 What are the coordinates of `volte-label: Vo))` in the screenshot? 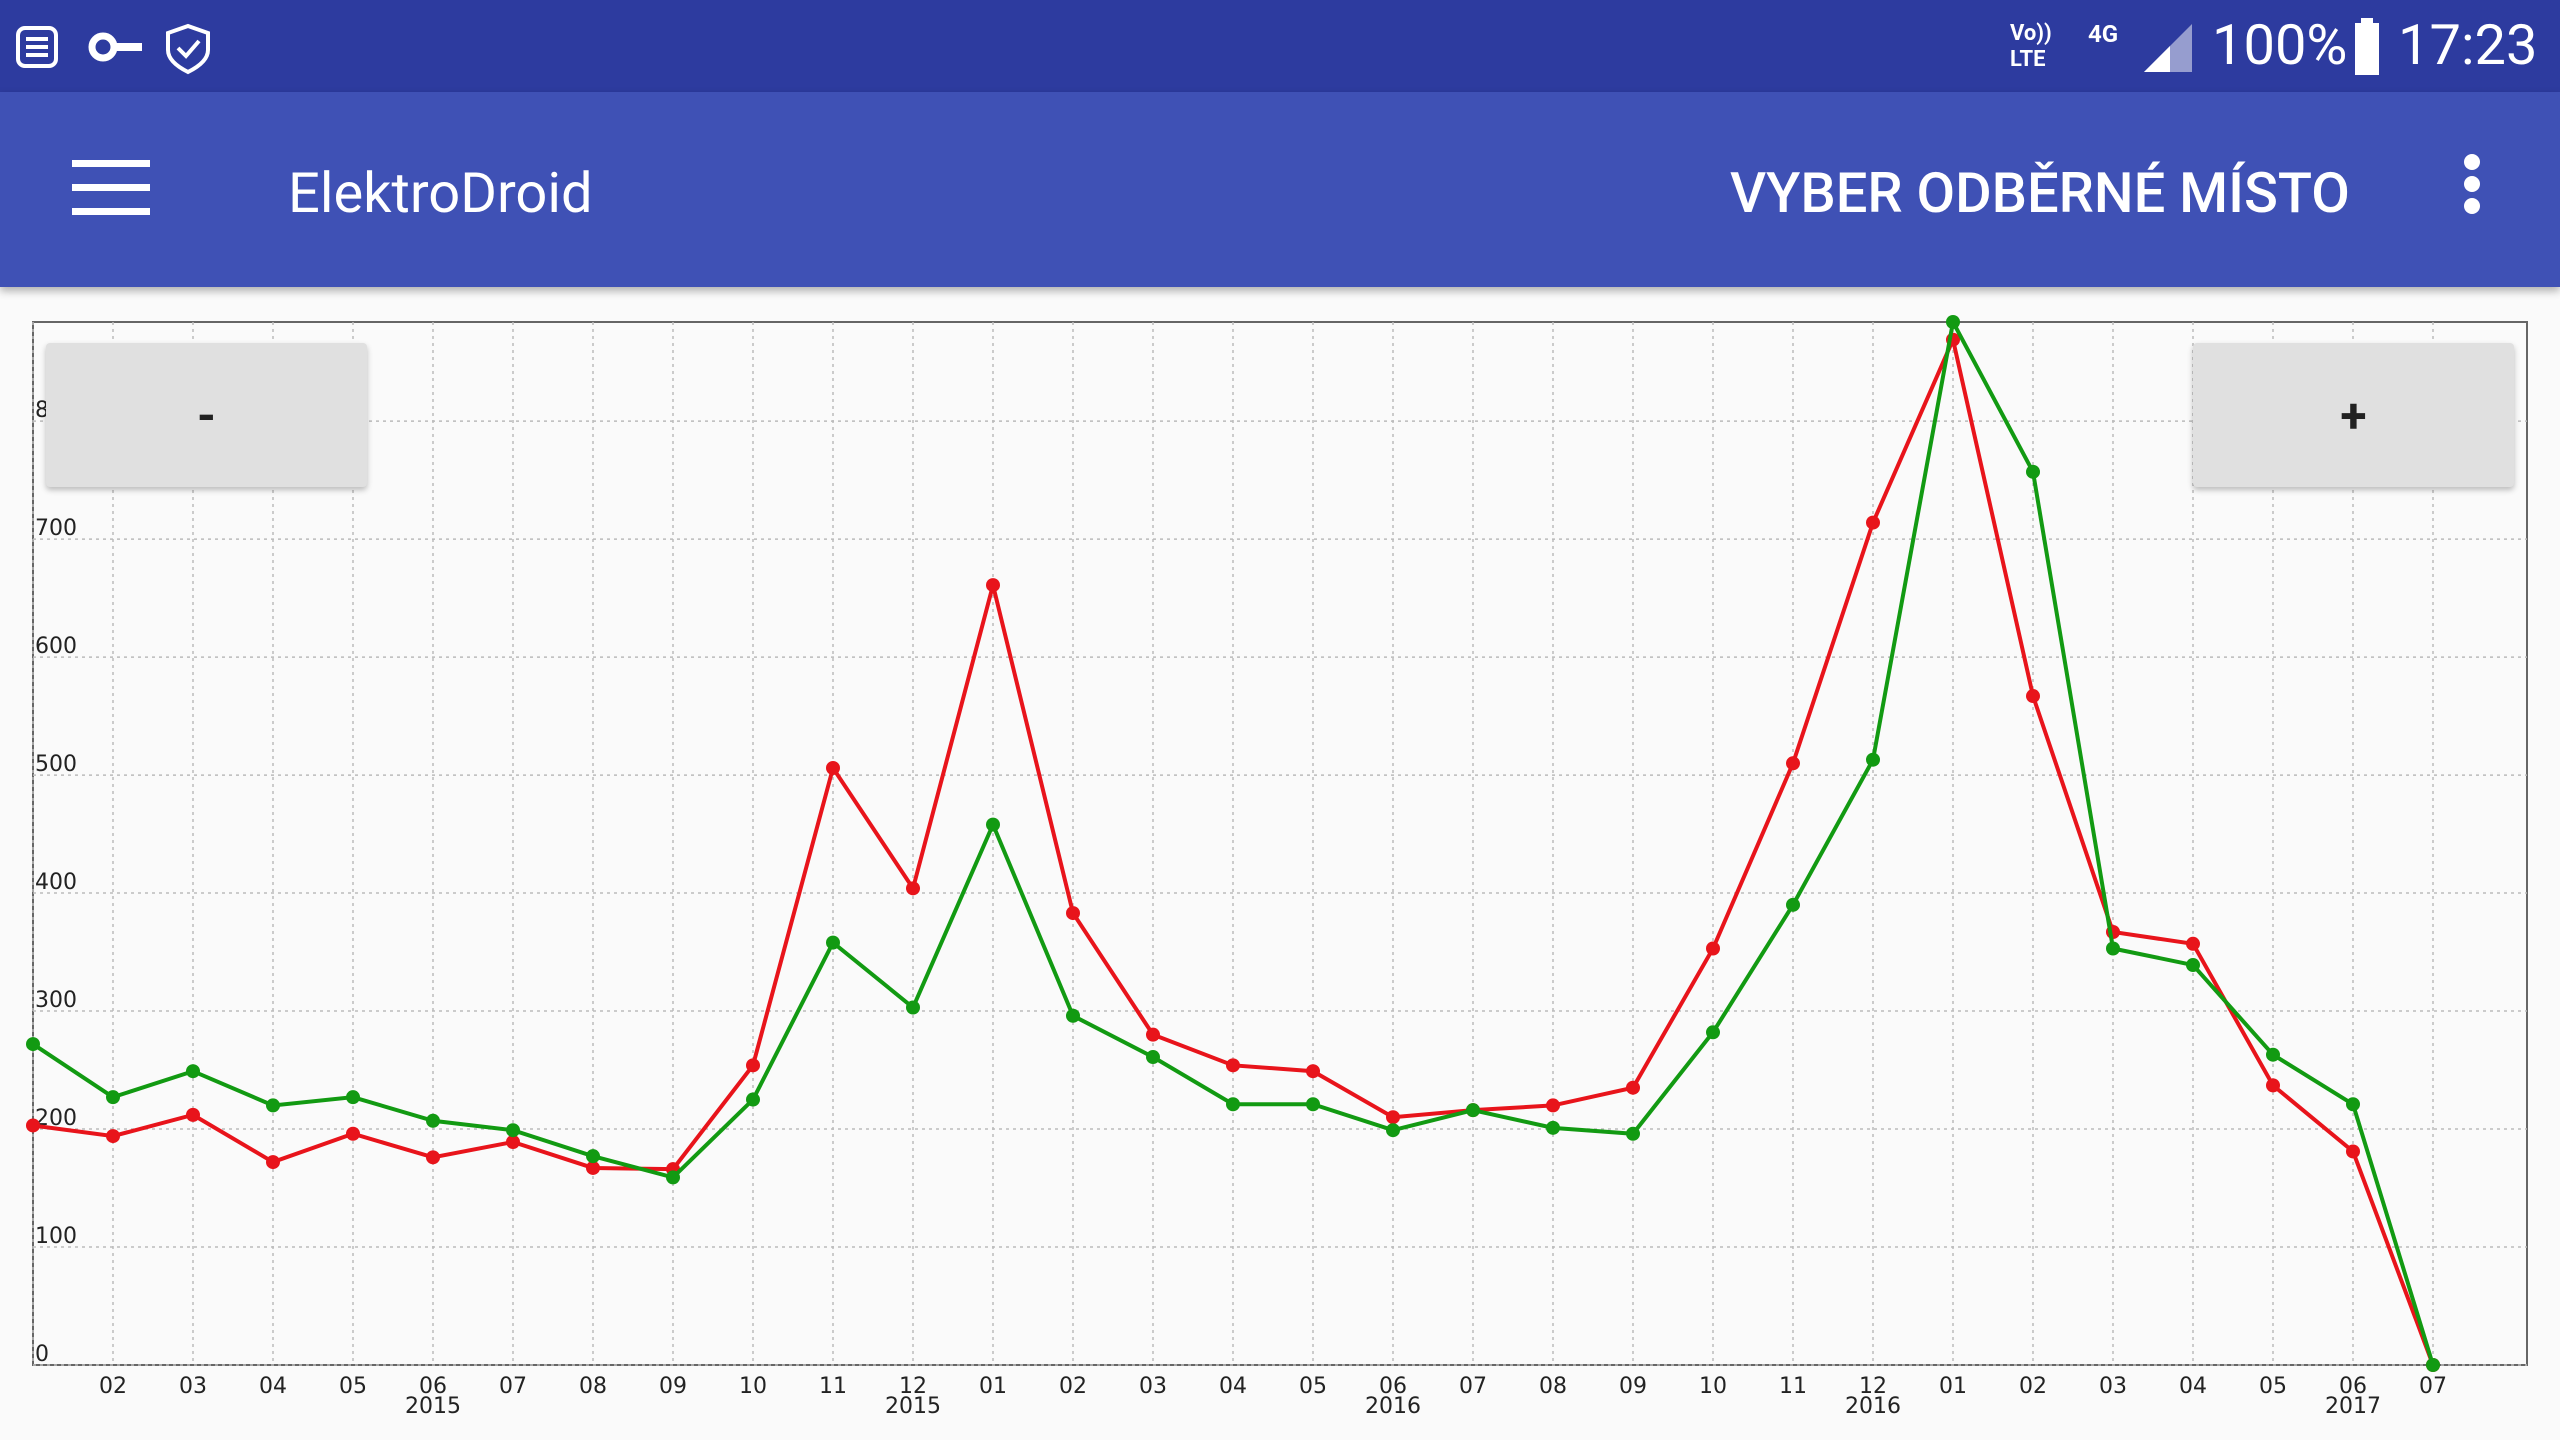 It's located at (2031, 33).